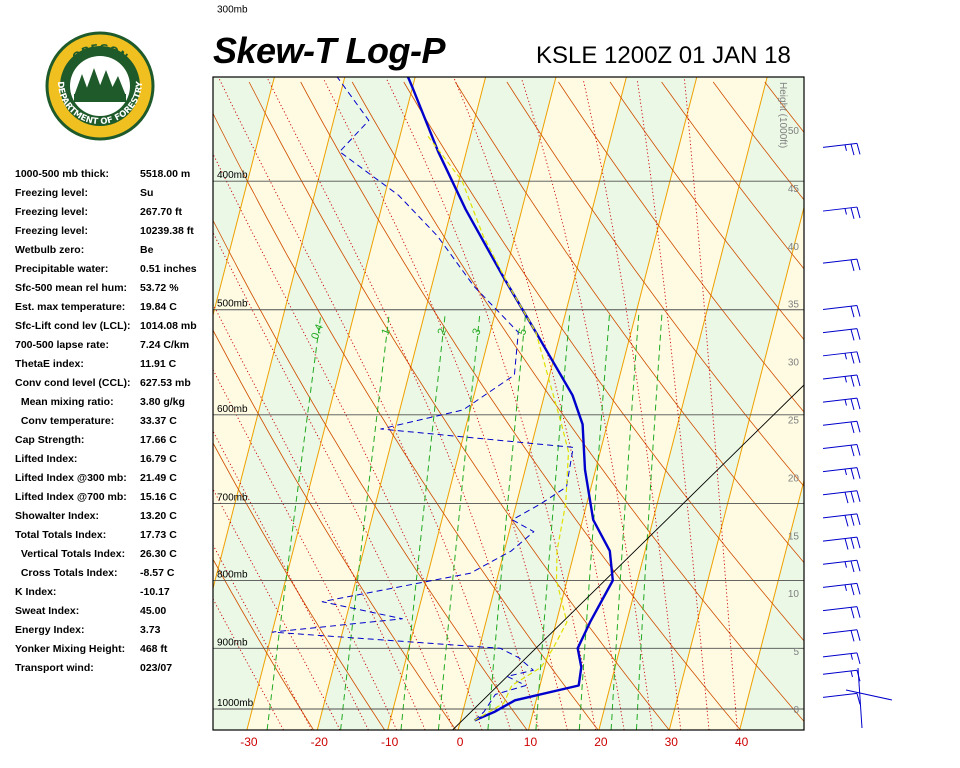 The image size is (960, 768). What do you see at coordinates (158, 307) in the screenshot?
I see `stat-value: 19.84 C` at bounding box center [158, 307].